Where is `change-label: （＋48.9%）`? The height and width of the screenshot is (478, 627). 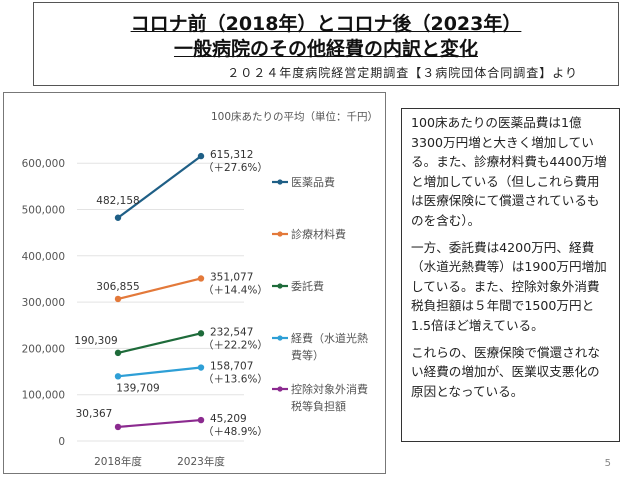 change-label: （＋48.9%） is located at coordinates (235, 432).